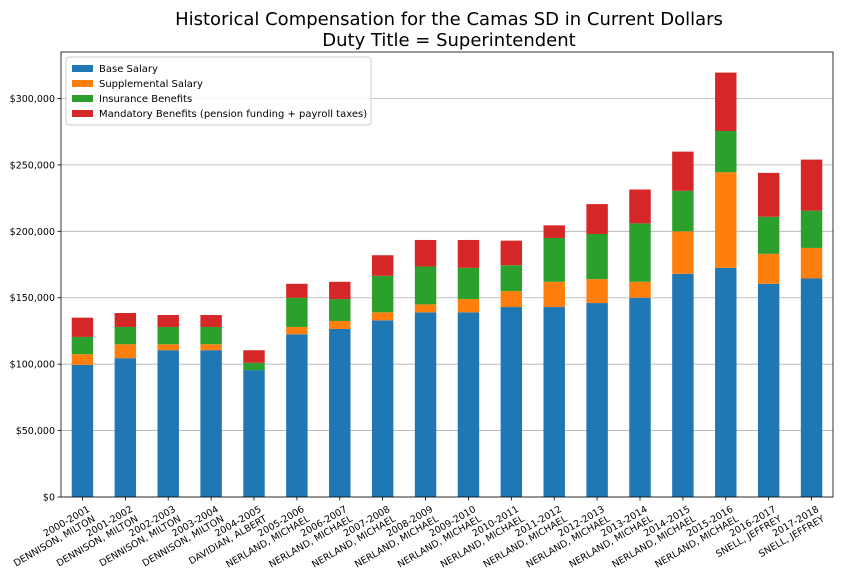 The image size is (864, 576). Describe the element at coordinates (32, 232) in the screenshot. I see `y-tick-label: $200,000` at that location.